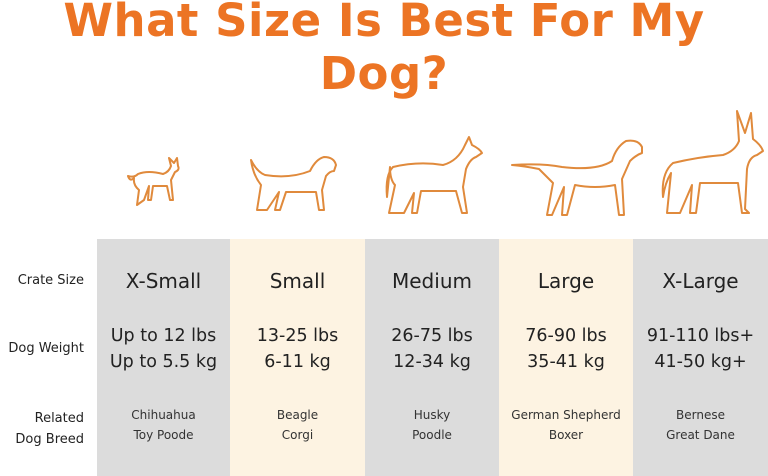 This screenshot has width=768, height=476. I want to click on size-column-medium: Medium 26-75 lbs 12-34 kg Husky Poodle, so click(432, 357).